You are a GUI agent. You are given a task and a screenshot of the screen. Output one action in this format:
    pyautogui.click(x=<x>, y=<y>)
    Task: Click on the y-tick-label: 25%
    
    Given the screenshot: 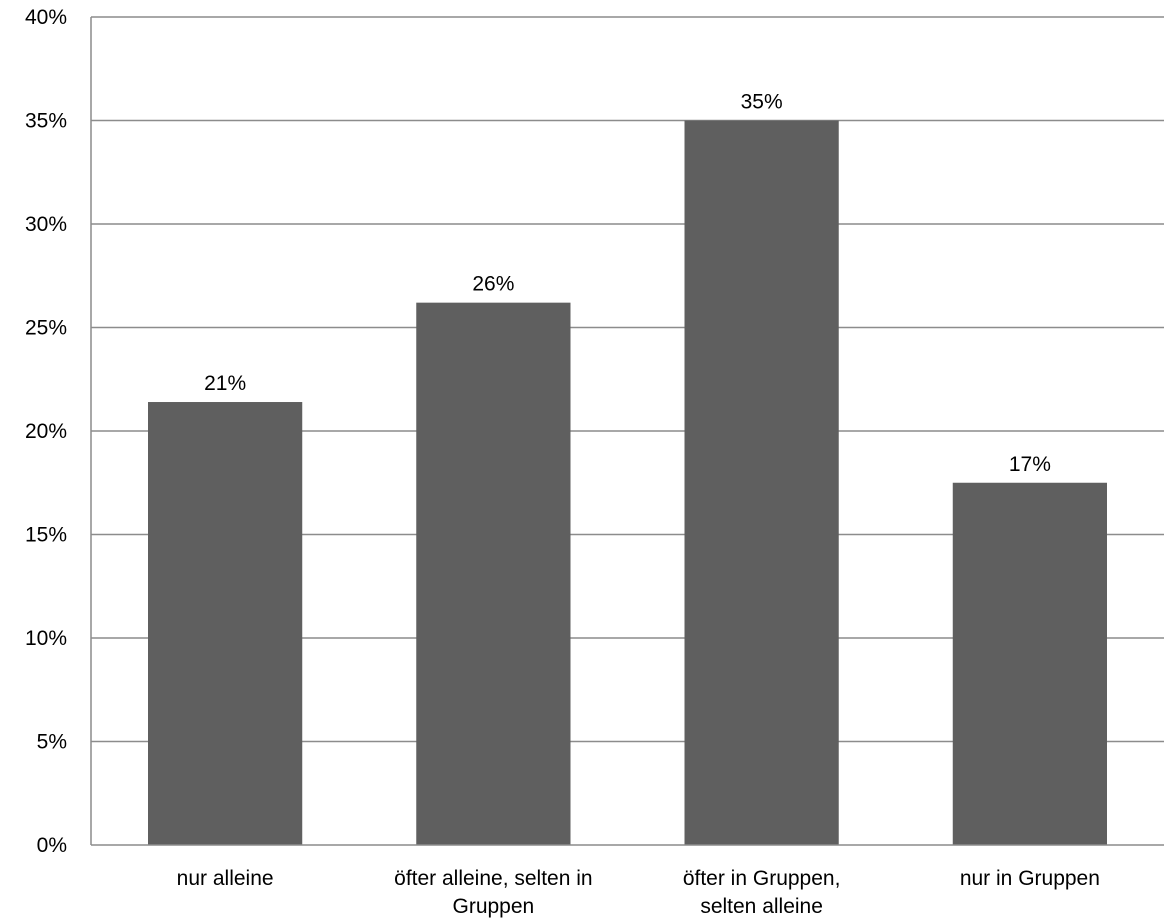 What is the action you would take?
    pyautogui.click(x=46, y=328)
    